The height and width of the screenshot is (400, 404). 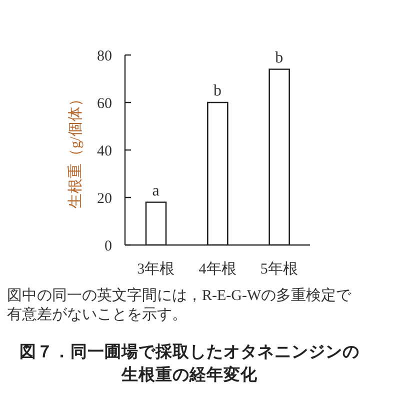 I want to click on x-tick-label: 3年根, so click(x=156, y=269).